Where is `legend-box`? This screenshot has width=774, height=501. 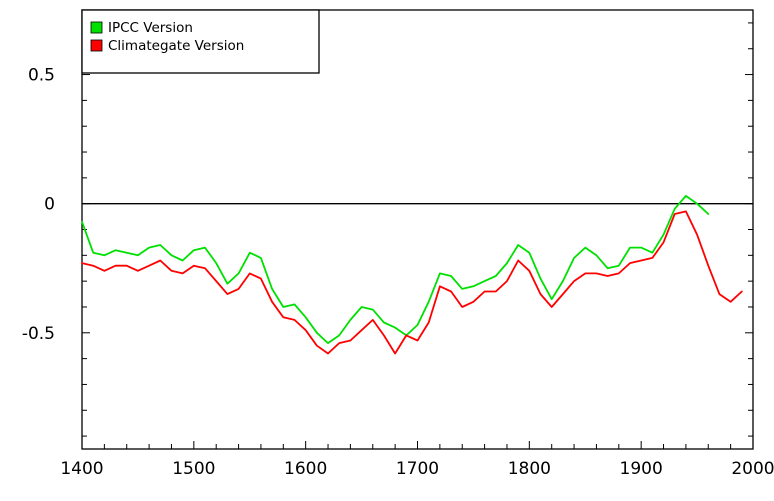
legend-box is located at coordinates (200, 41).